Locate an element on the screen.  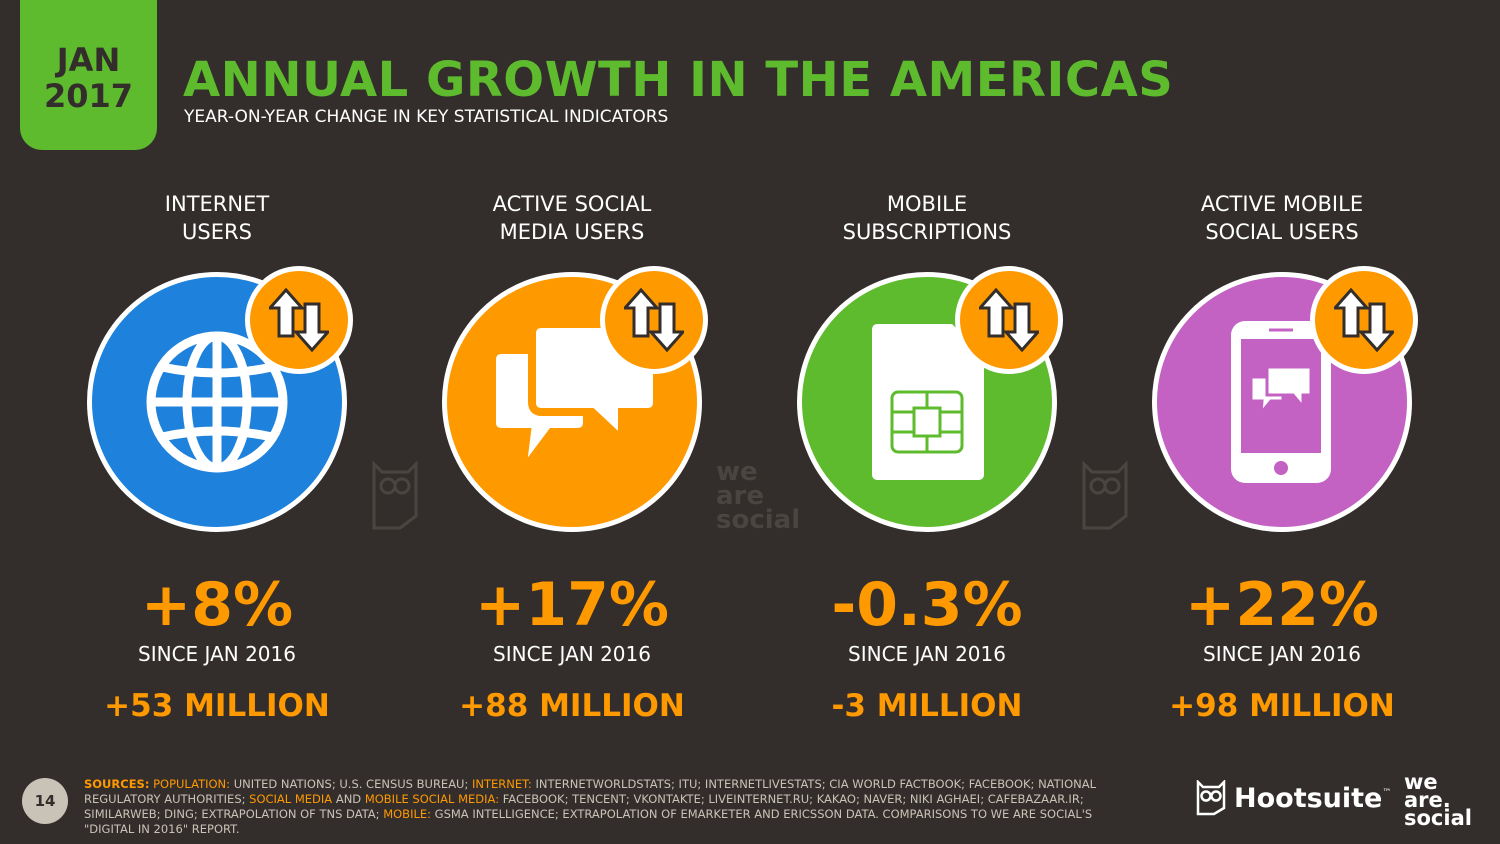
logo-line3: social is located at coordinates (1438, 818).